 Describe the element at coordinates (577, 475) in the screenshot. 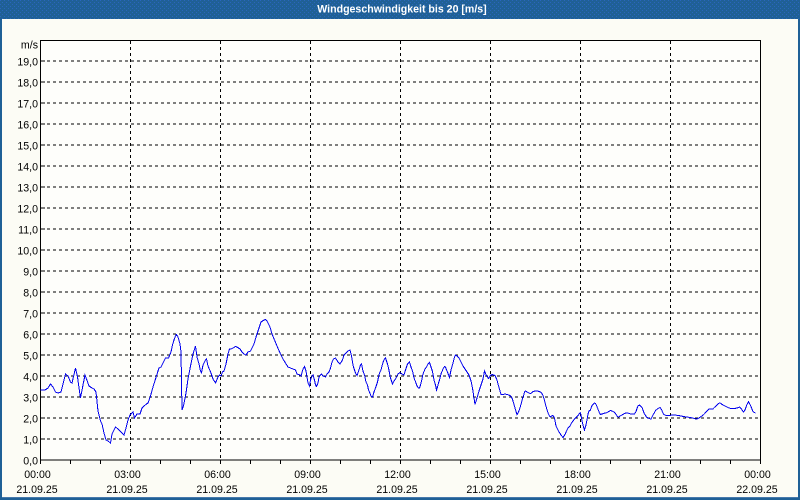

I see `svg-text: 18:00` at that location.